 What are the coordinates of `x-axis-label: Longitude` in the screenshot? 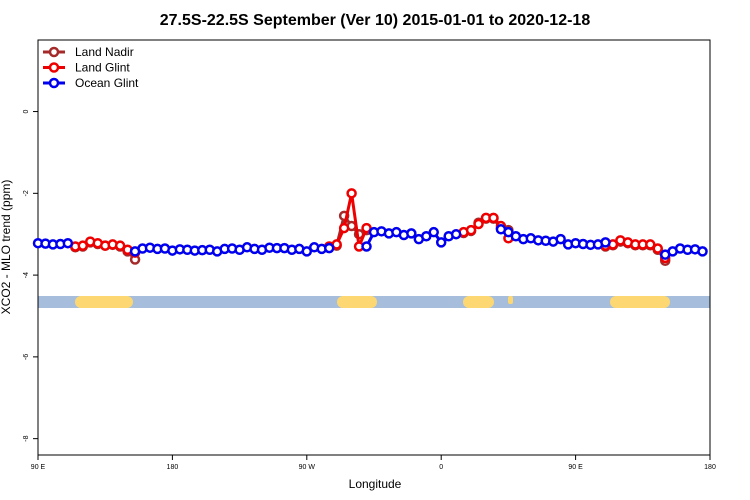 It's located at (375, 484).